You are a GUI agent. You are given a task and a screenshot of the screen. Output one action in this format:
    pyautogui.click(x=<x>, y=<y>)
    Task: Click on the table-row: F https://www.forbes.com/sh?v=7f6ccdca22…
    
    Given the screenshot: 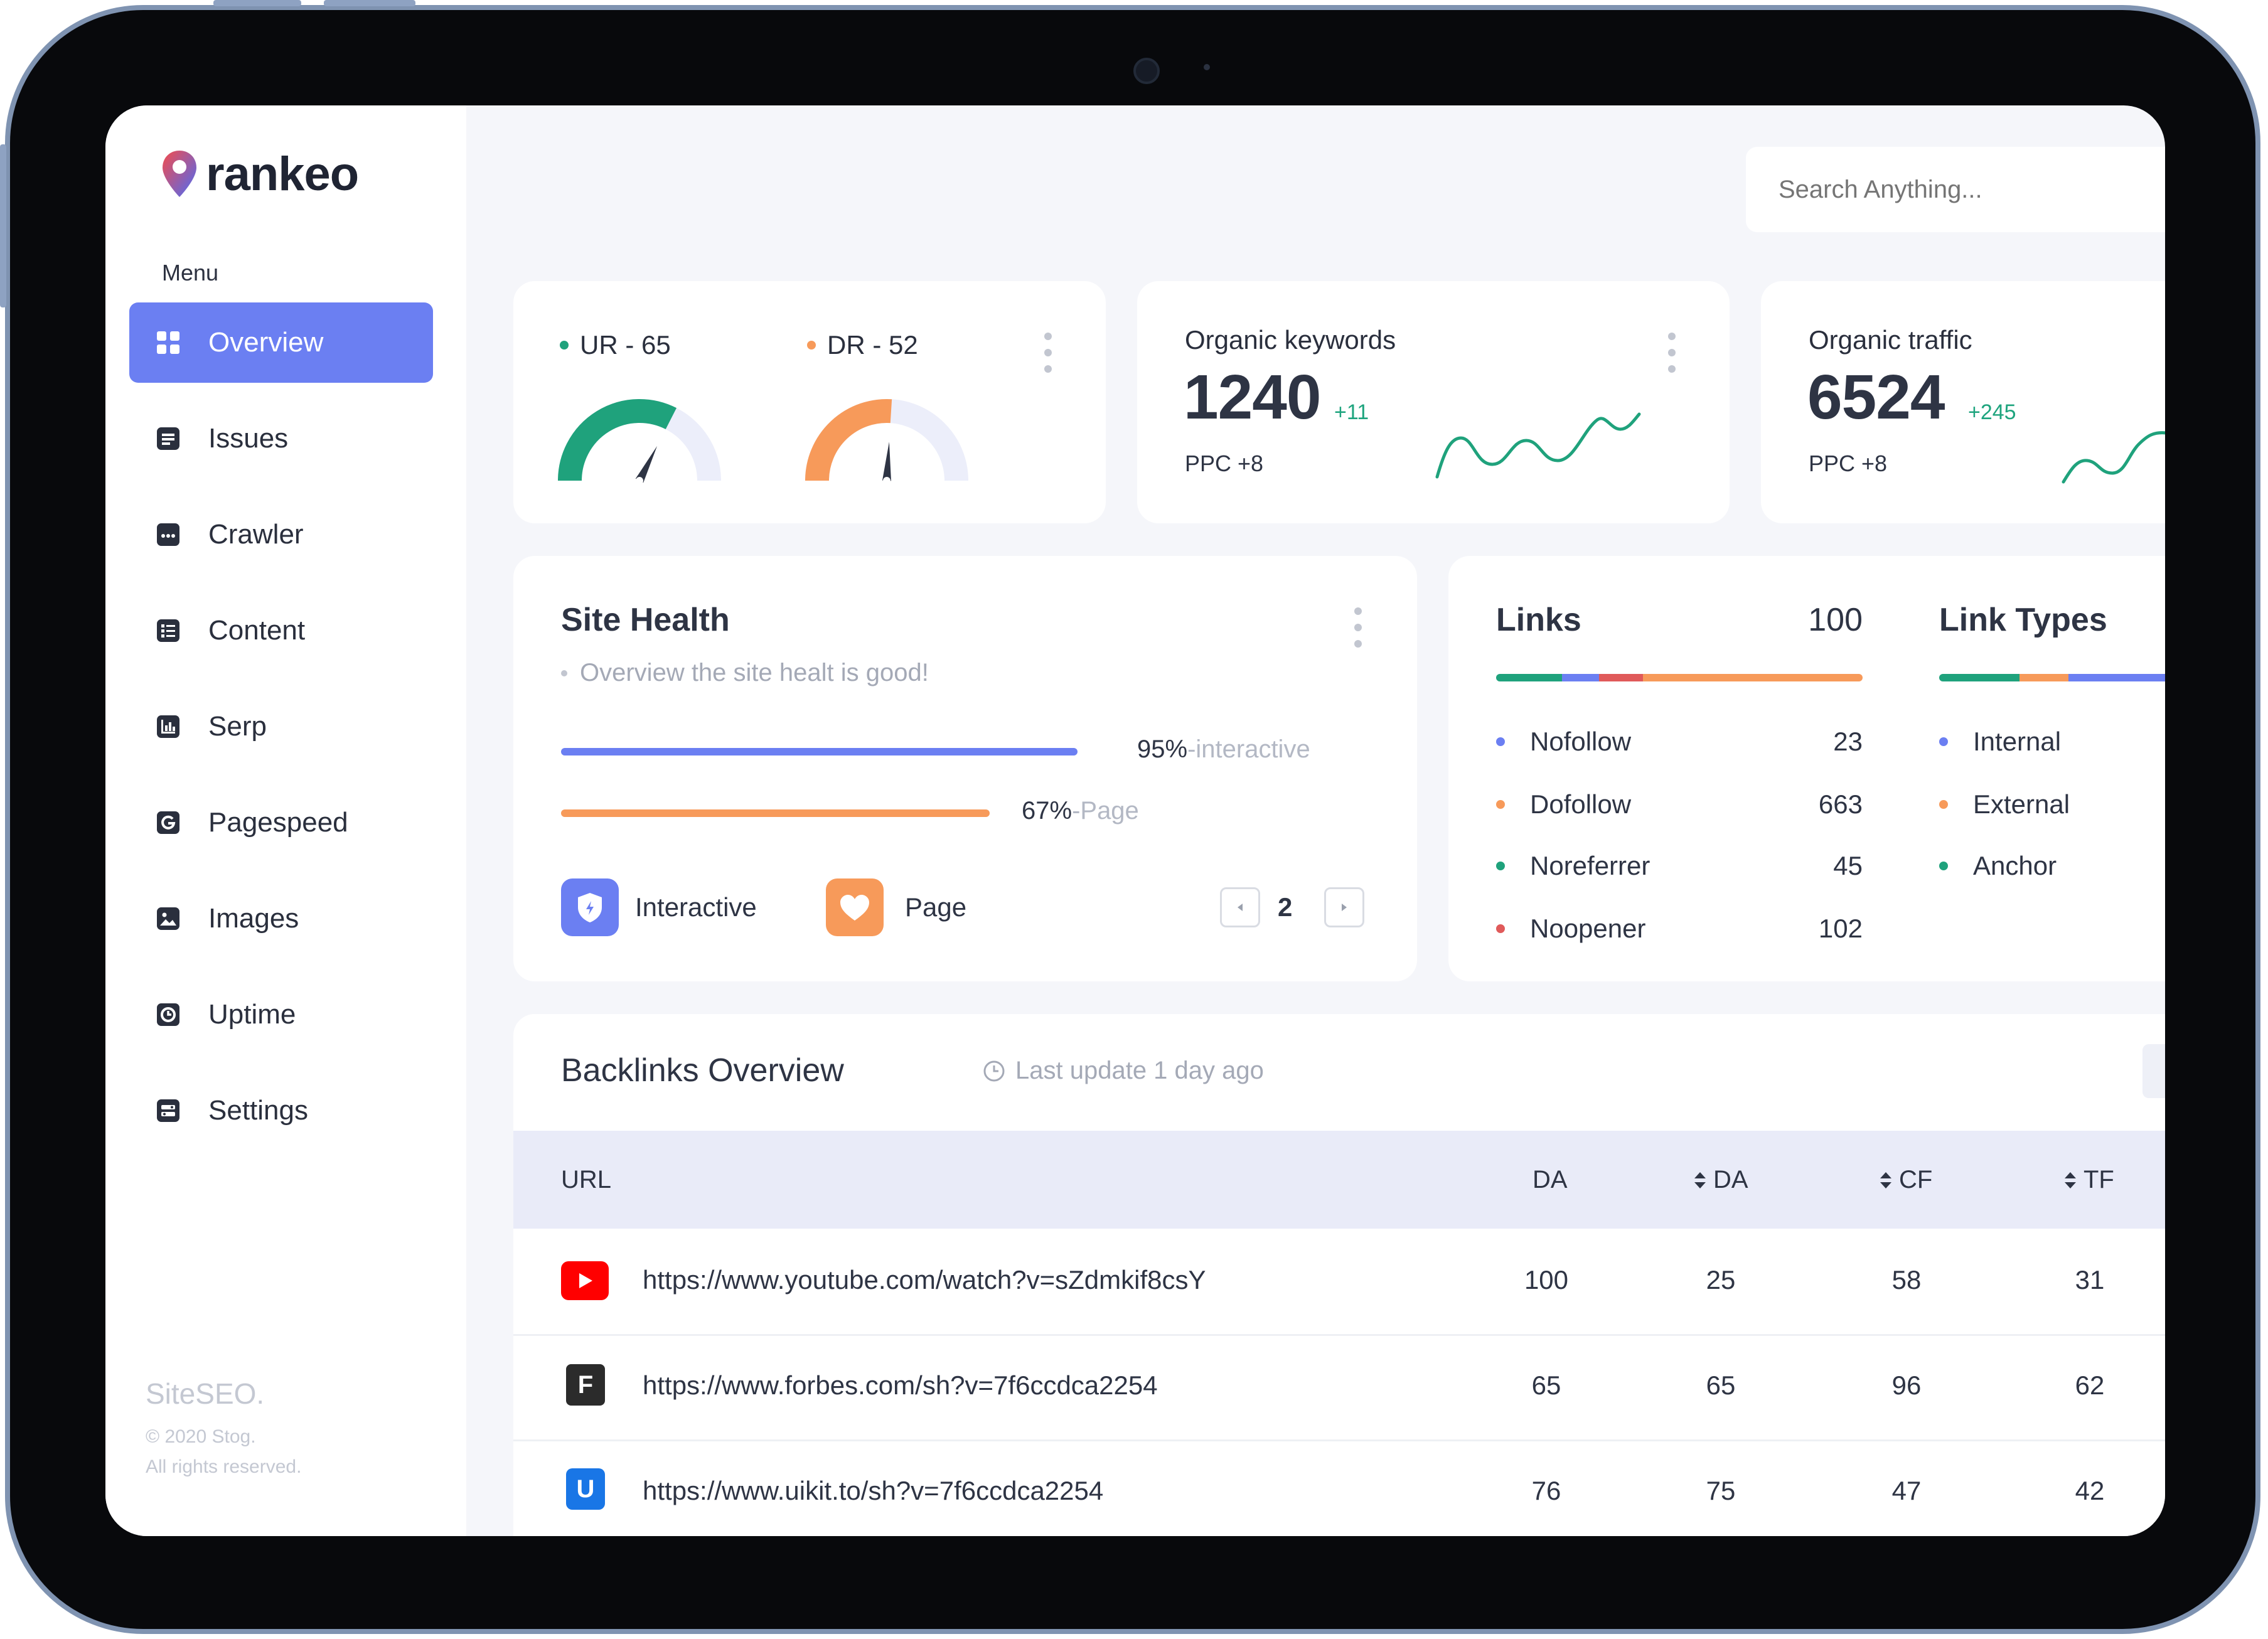 What is the action you would take?
    pyautogui.click(x=1339, y=1388)
    